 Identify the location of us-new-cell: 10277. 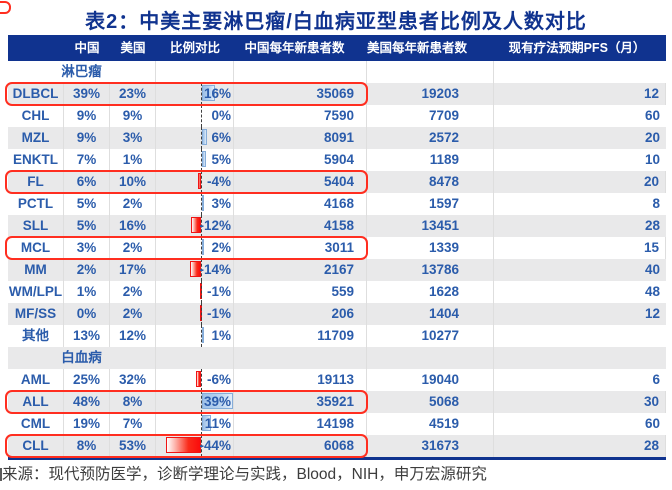
(430, 336).